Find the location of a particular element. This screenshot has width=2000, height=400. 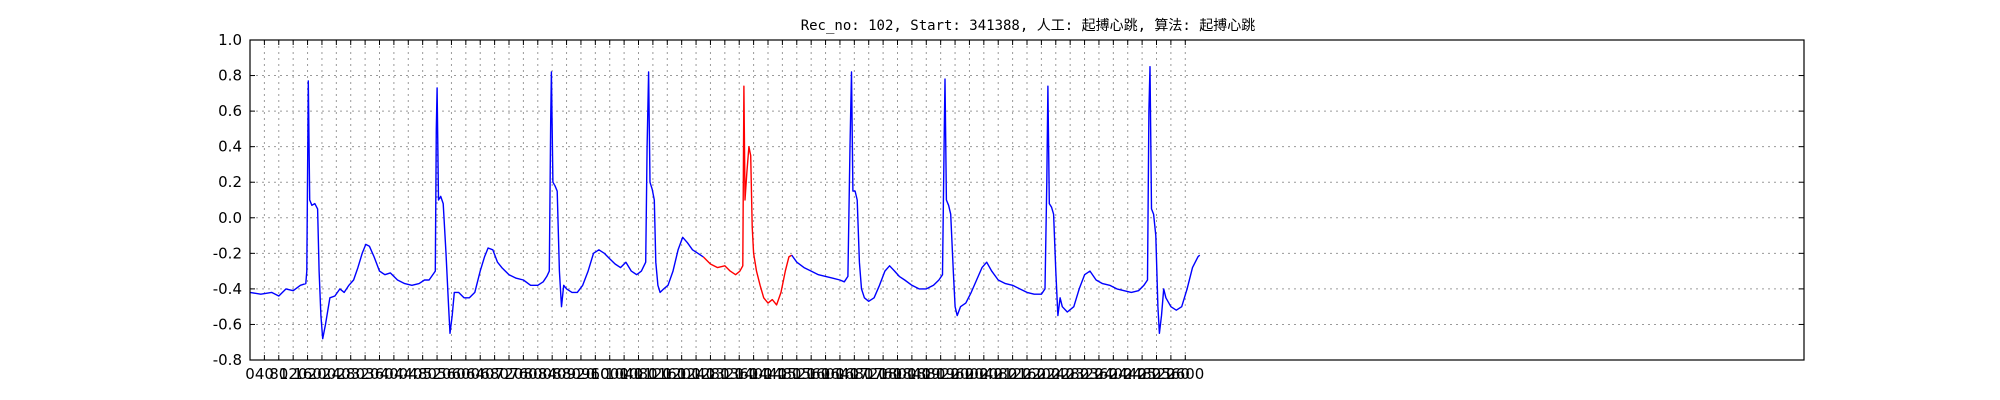

y-tick-labels: -0.8 -0.6 -0.4 -0.2 0.0 0.2 0.4 0.6 0.8 1.0 is located at coordinates (227, 200).